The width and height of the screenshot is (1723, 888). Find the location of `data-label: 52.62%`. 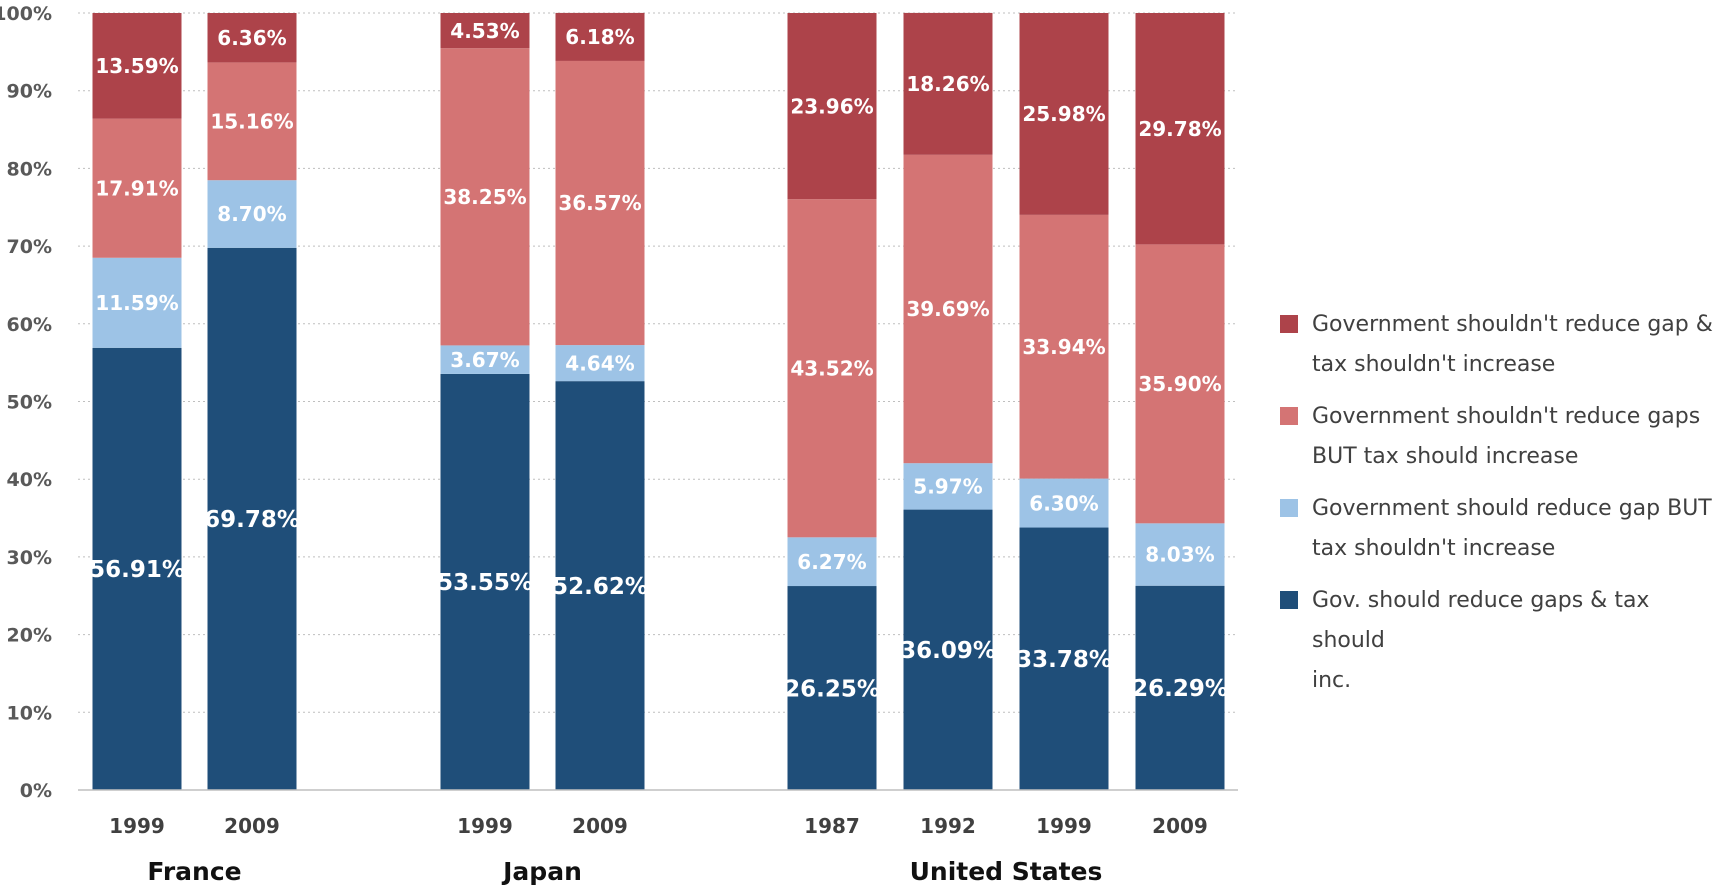

data-label: 52.62% is located at coordinates (600, 587).